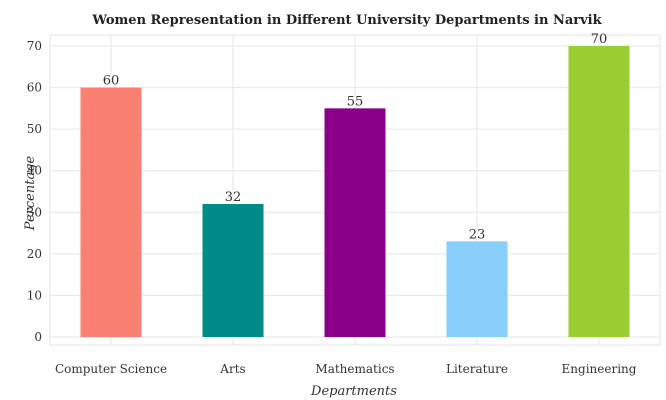 The width and height of the screenshot is (666, 400). What do you see at coordinates (34, 295) in the screenshot?
I see `y-tick-label: 10` at bounding box center [34, 295].